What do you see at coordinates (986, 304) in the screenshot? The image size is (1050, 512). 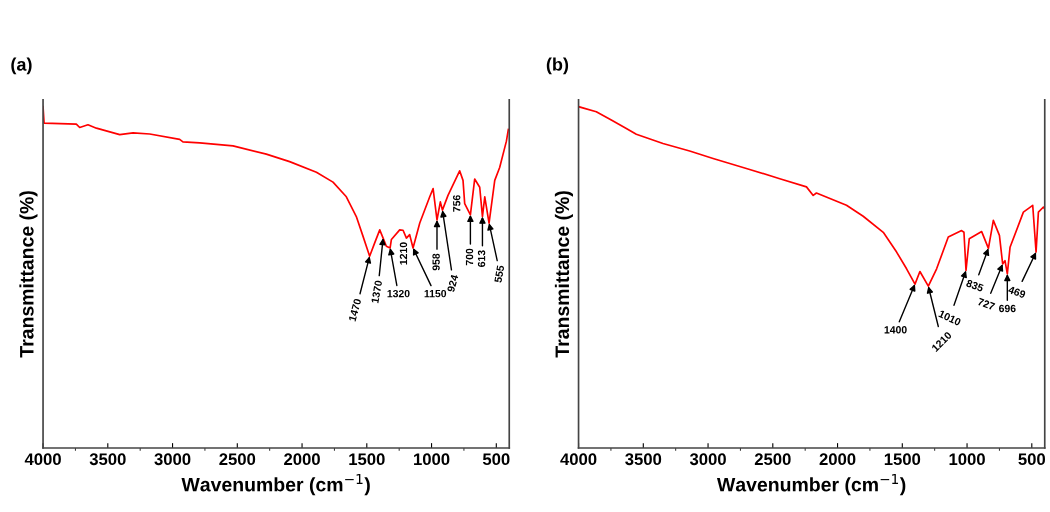 I see `annotation: 727` at bounding box center [986, 304].